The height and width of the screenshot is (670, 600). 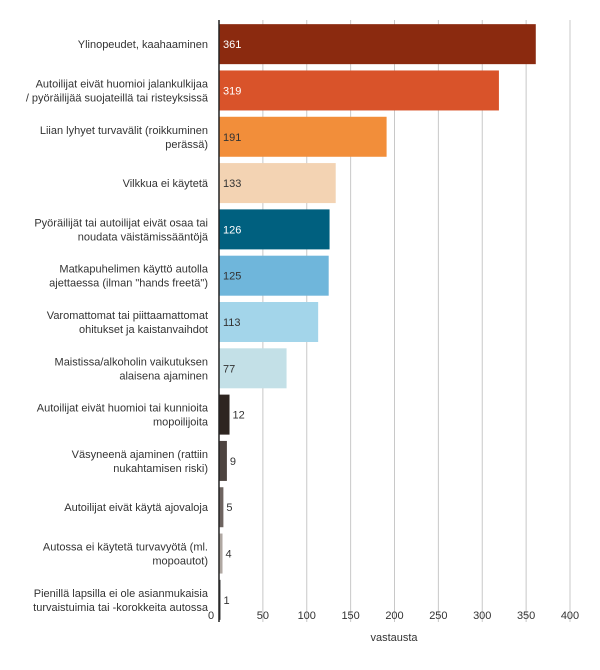 What do you see at coordinates (211, 616) in the screenshot?
I see `x-tick-label: 0` at bounding box center [211, 616].